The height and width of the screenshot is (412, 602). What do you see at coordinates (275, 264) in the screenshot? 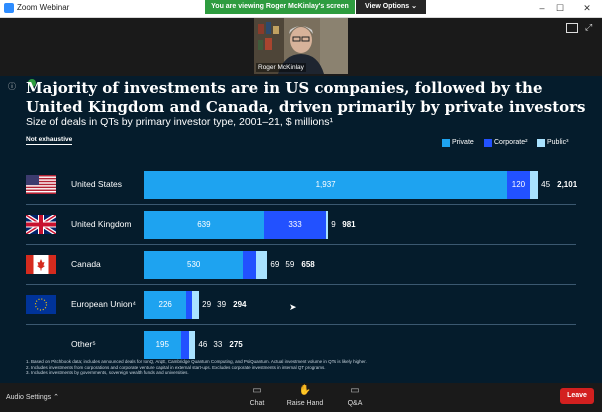
I see `bar-value-label: 69` at bounding box center [275, 264].